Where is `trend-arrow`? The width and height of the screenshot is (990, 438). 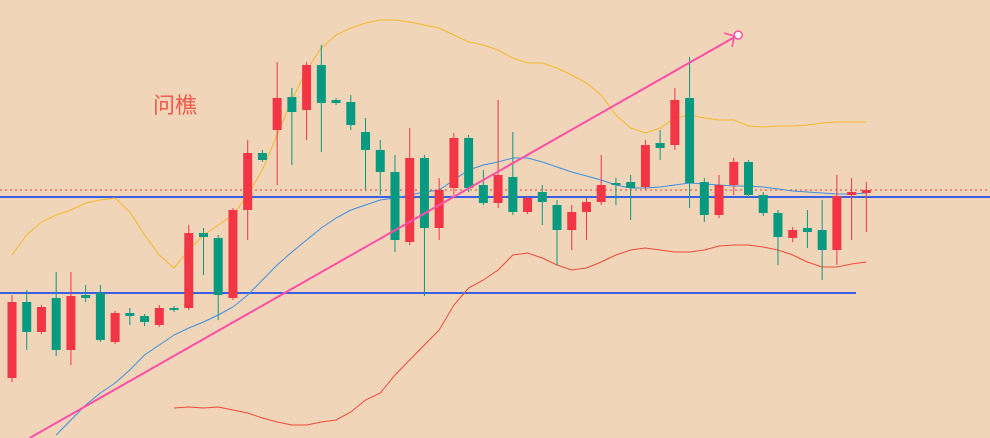
trend-arrow is located at coordinates (729, 40).